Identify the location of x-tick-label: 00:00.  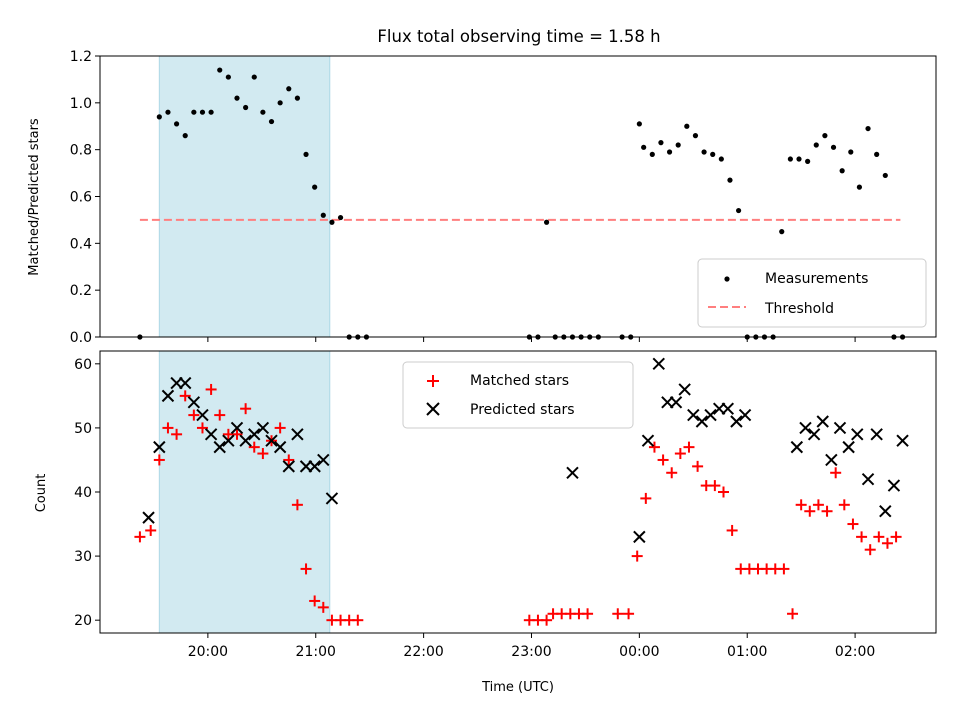
(639, 652).